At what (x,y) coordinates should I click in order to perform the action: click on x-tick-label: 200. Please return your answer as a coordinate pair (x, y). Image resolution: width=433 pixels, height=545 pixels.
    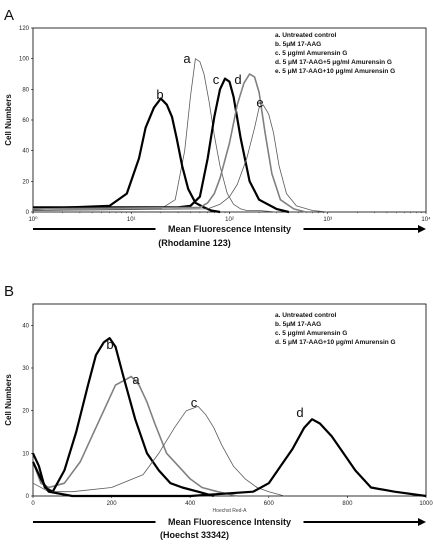
    Looking at the image, I should click on (112, 504).